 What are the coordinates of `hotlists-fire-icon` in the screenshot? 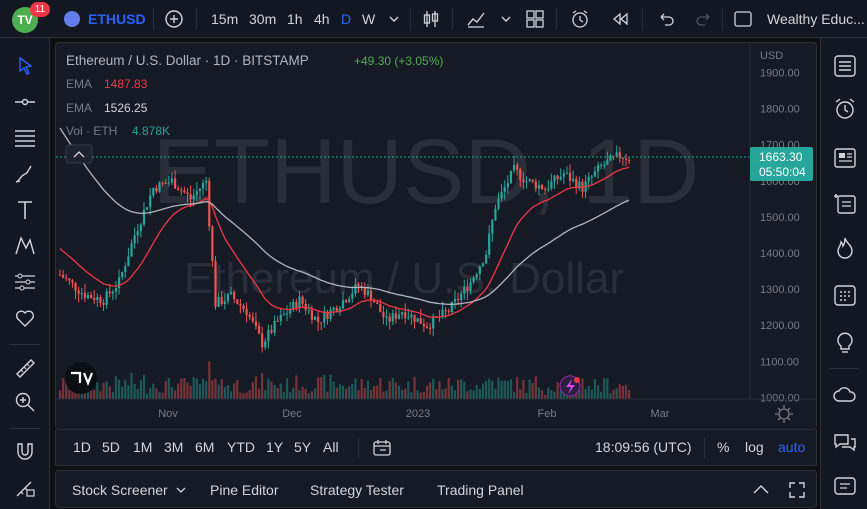 It's located at (845, 248).